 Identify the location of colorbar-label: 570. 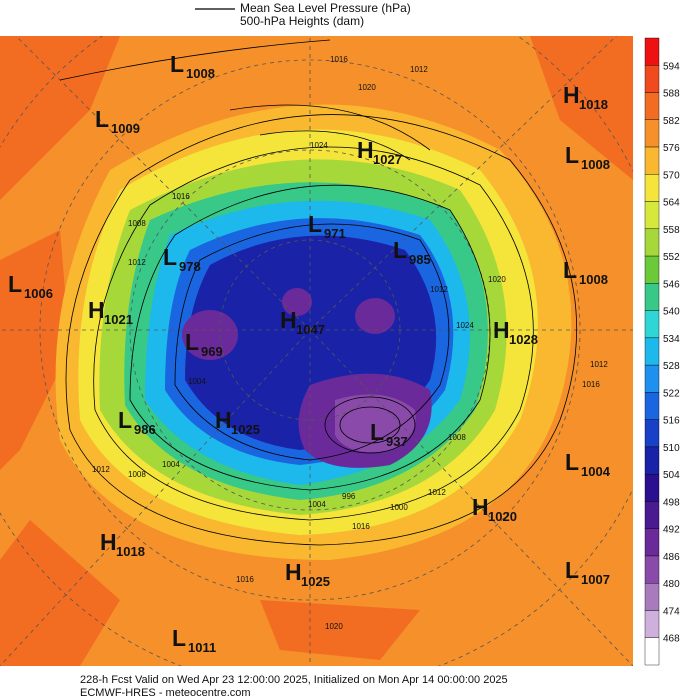
(671, 175).